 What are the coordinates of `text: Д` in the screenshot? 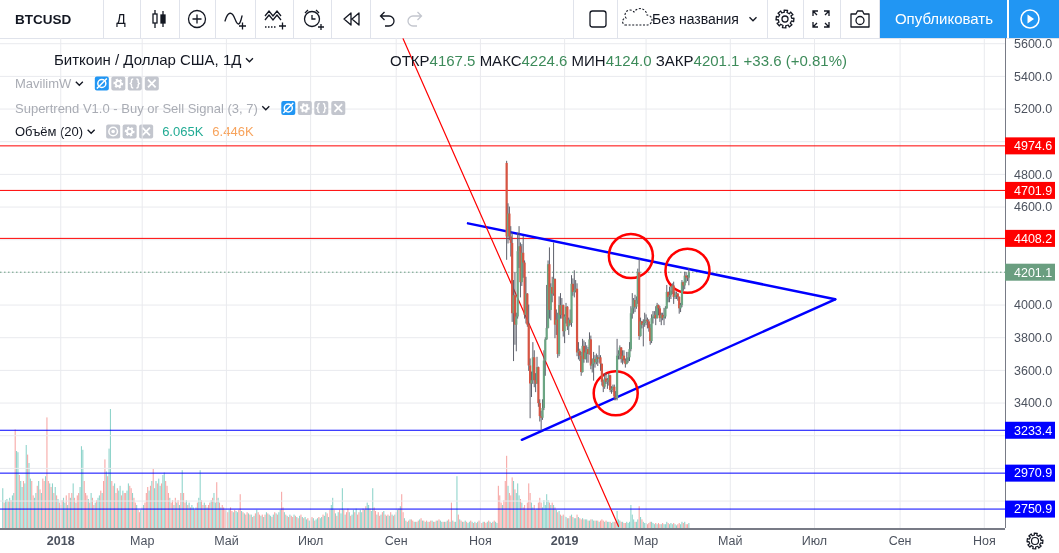 It's located at (121, 19).